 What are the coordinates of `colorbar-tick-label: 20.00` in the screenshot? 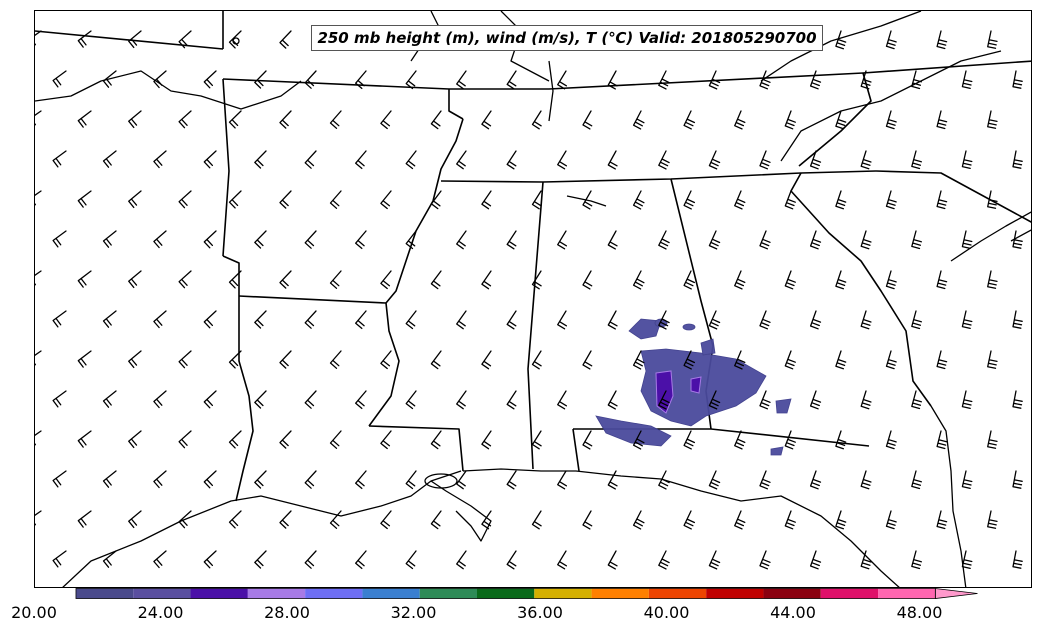 It's located at (34, 612).